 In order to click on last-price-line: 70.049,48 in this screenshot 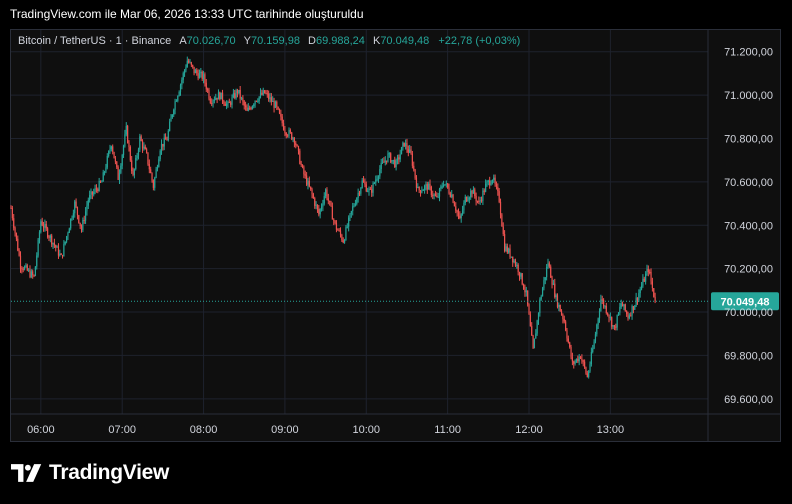, I will do `click(395, 301)`.